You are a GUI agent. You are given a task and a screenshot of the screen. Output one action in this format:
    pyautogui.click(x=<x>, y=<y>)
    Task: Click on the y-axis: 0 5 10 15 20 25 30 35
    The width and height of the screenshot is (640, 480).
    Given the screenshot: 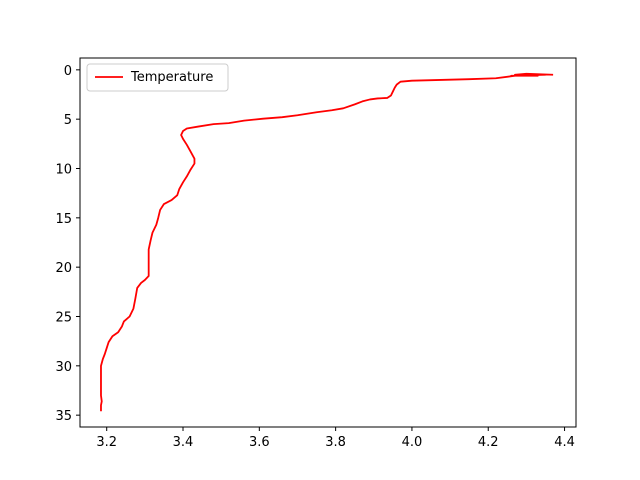 What is the action you would take?
    pyautogui.click(x=67, y=244)
    